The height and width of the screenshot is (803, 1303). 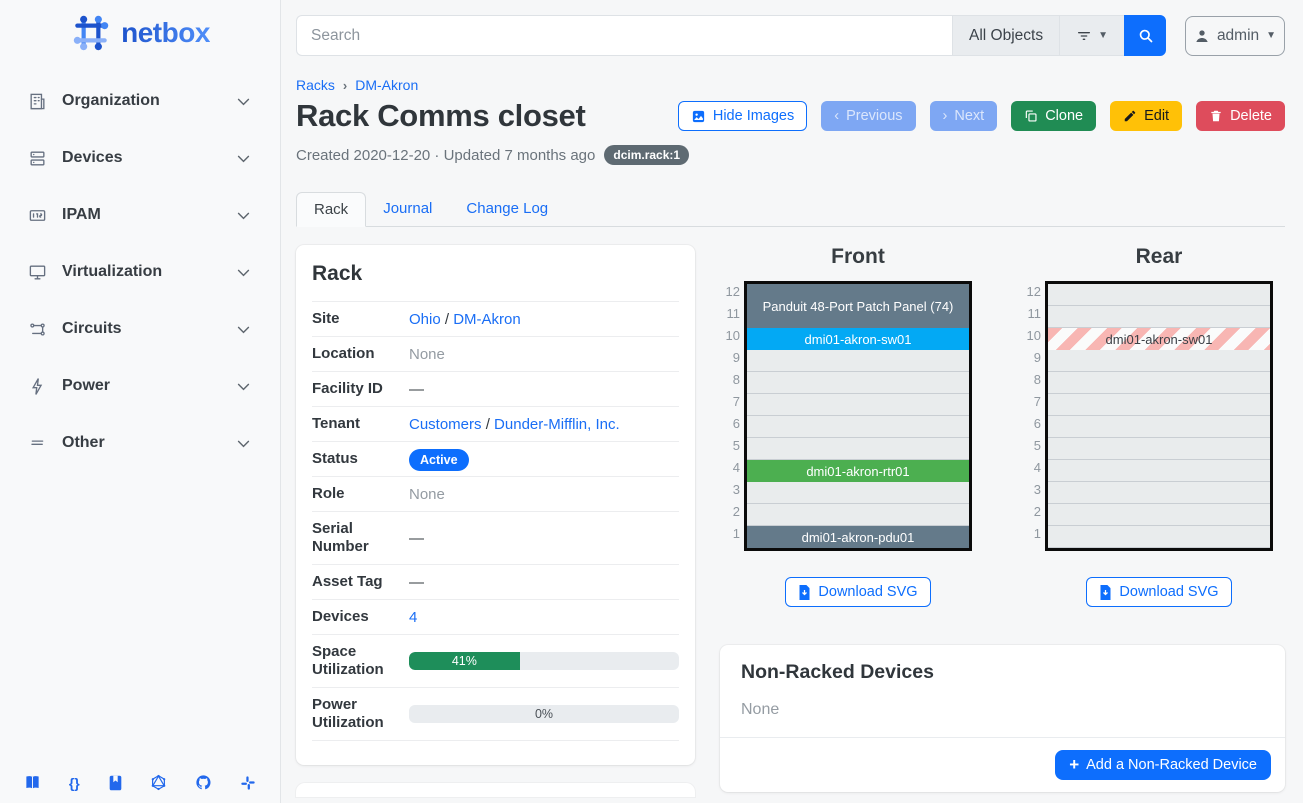 What do you see at coordinates (248, 783) in the screenshot?
I see `slack-icon` at bounding box center [248, 783].